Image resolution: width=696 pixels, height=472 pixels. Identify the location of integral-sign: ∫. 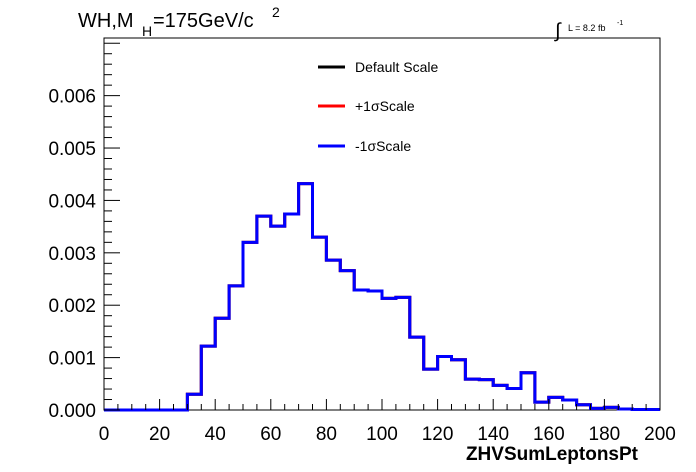
(558, 31).